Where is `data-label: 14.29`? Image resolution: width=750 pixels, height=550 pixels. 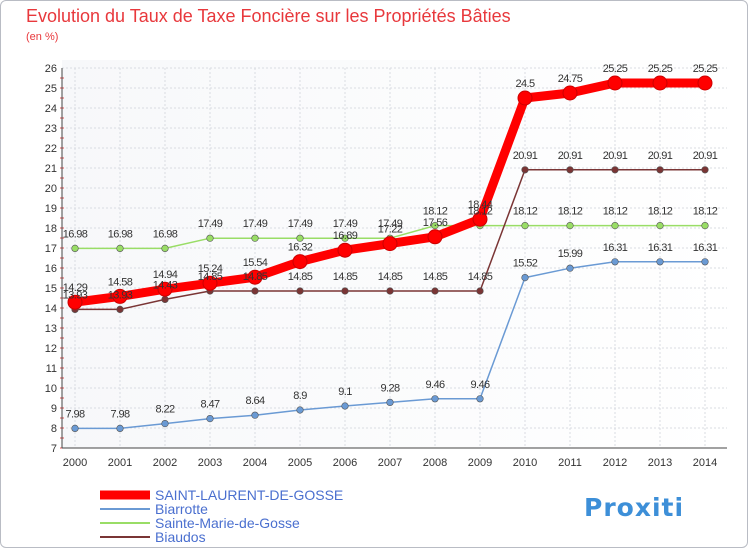 data-label: 14.29 is located at coordinates (75, 288).